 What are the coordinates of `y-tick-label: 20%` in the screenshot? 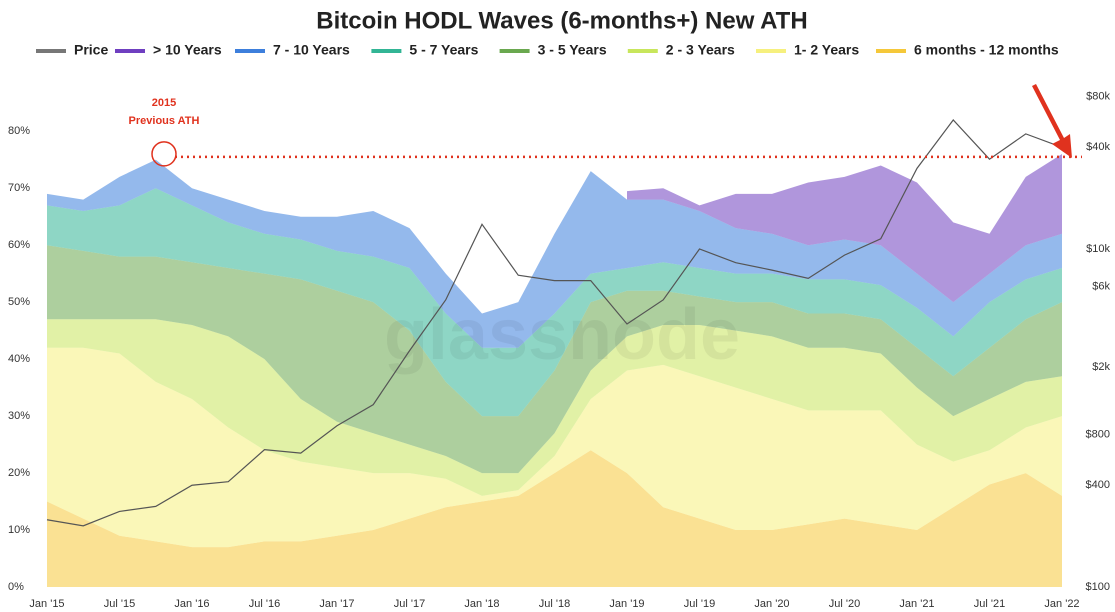 It's located at (19, 473).